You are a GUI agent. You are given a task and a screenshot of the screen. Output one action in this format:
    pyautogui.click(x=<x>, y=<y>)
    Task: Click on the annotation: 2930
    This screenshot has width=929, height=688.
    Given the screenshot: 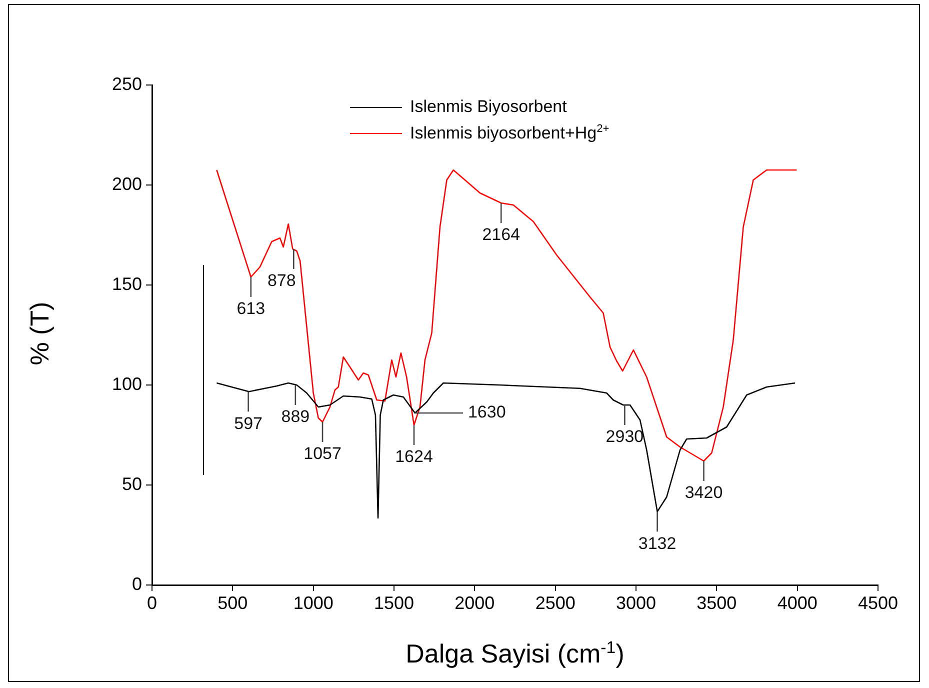 What is the action you would take?
    pyautogui.click(x=625, y=436)
    